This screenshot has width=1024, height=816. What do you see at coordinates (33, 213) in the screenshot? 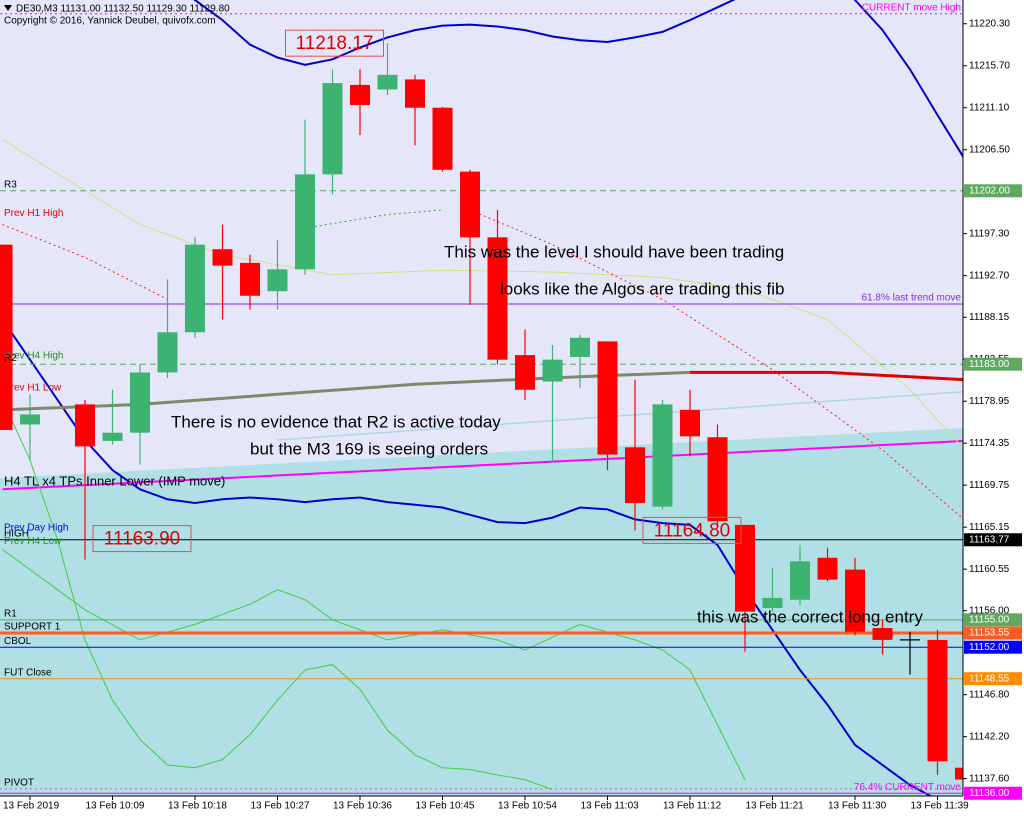
I see `side-label: Prev H1 High` at bounding box center [33, 213].